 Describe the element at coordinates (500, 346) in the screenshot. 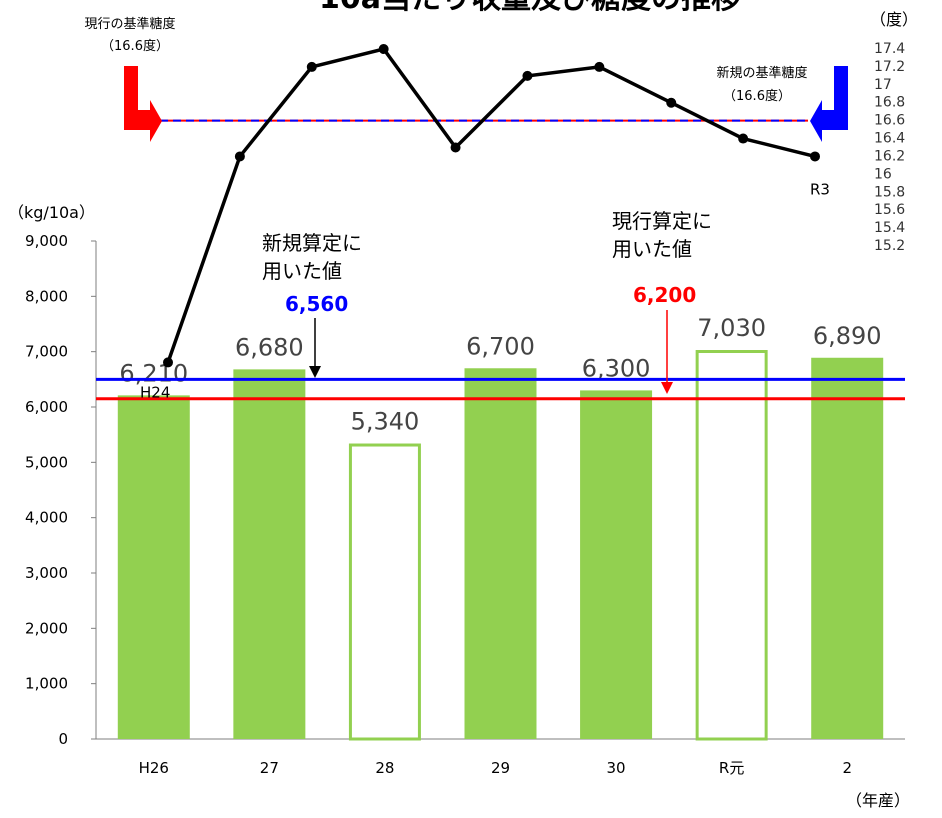

I see `bar-value-label: 6,700` at that location.